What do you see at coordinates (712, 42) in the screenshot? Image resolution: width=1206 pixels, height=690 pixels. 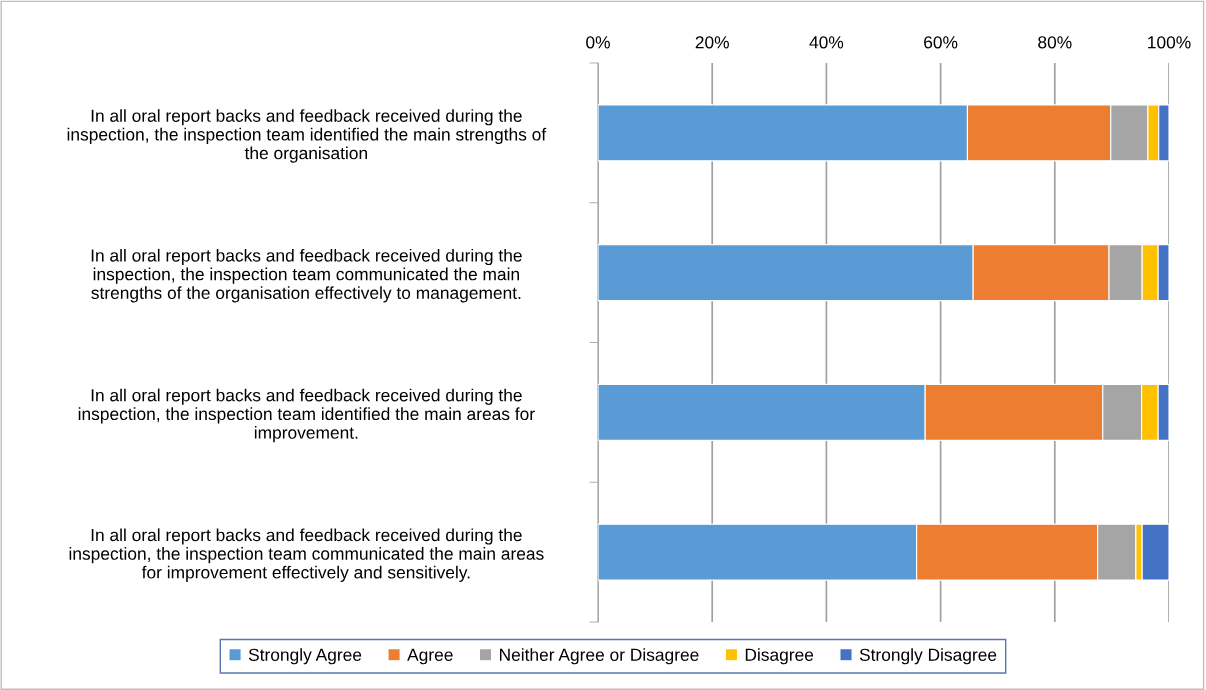 I see `x-tick-label: 20%` at bounding box center [712, 42].